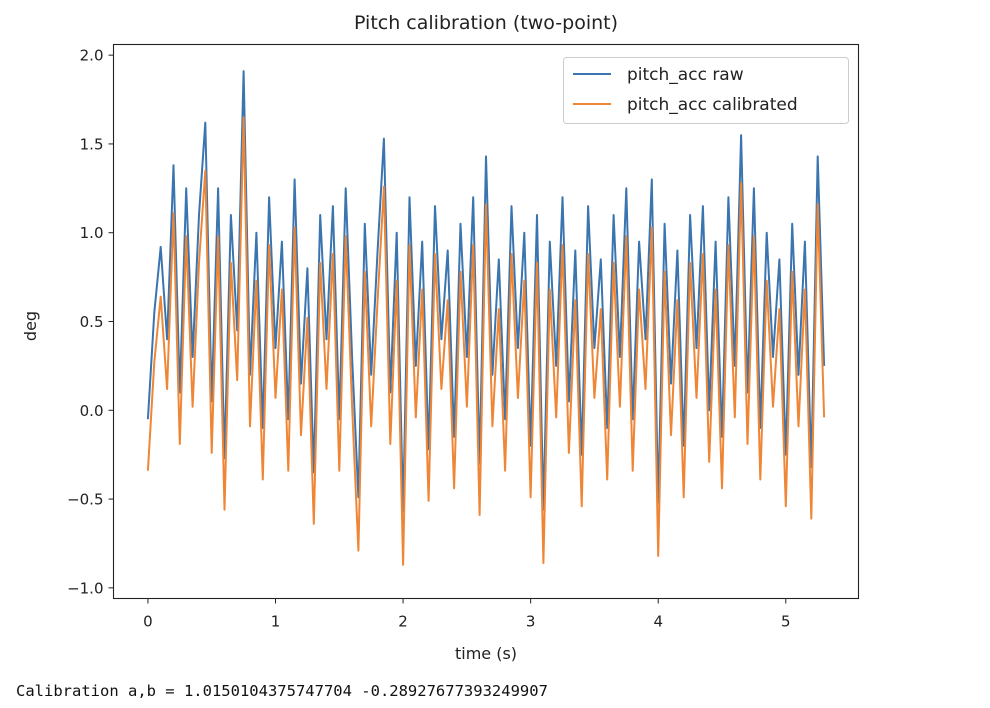  Describe the element at coordinates (30, 326) in the screenshot. I see `y-axis-label: deg` at that location.